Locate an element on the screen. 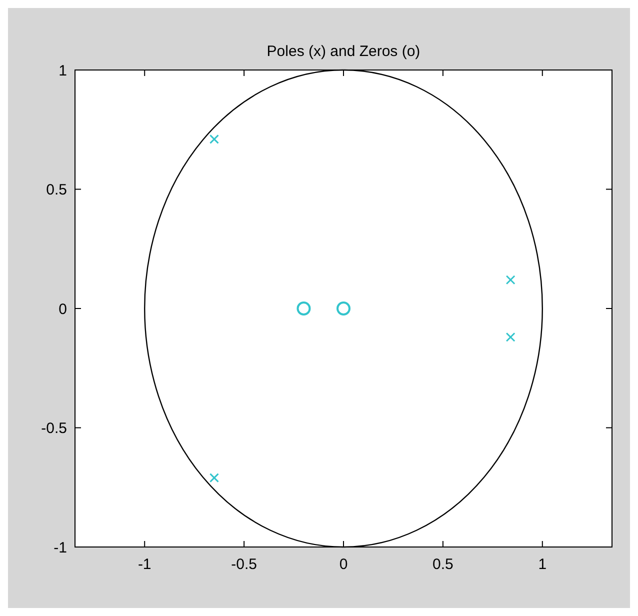  y-tick-label: -0.5 is located at coordinates (54, 428).